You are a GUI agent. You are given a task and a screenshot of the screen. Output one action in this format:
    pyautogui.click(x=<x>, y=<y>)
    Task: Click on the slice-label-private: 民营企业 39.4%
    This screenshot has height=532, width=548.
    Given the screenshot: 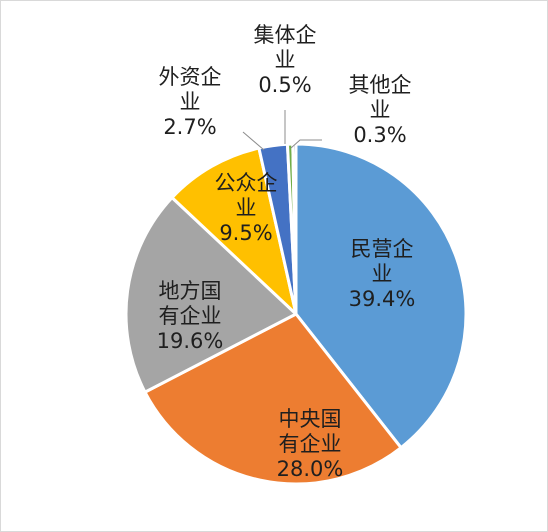 What is the action you would take?
    pyautogui.click(x=382, y=274)
    